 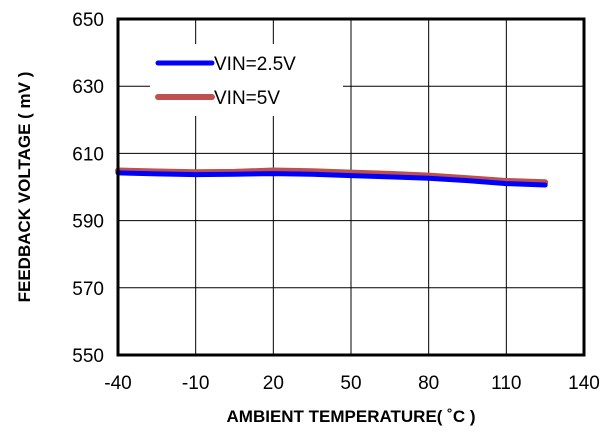 What do you see at coordinates (88, 356) in the screenshot?
I see `y-tick-label: 550` at bounding box center [88, 356].